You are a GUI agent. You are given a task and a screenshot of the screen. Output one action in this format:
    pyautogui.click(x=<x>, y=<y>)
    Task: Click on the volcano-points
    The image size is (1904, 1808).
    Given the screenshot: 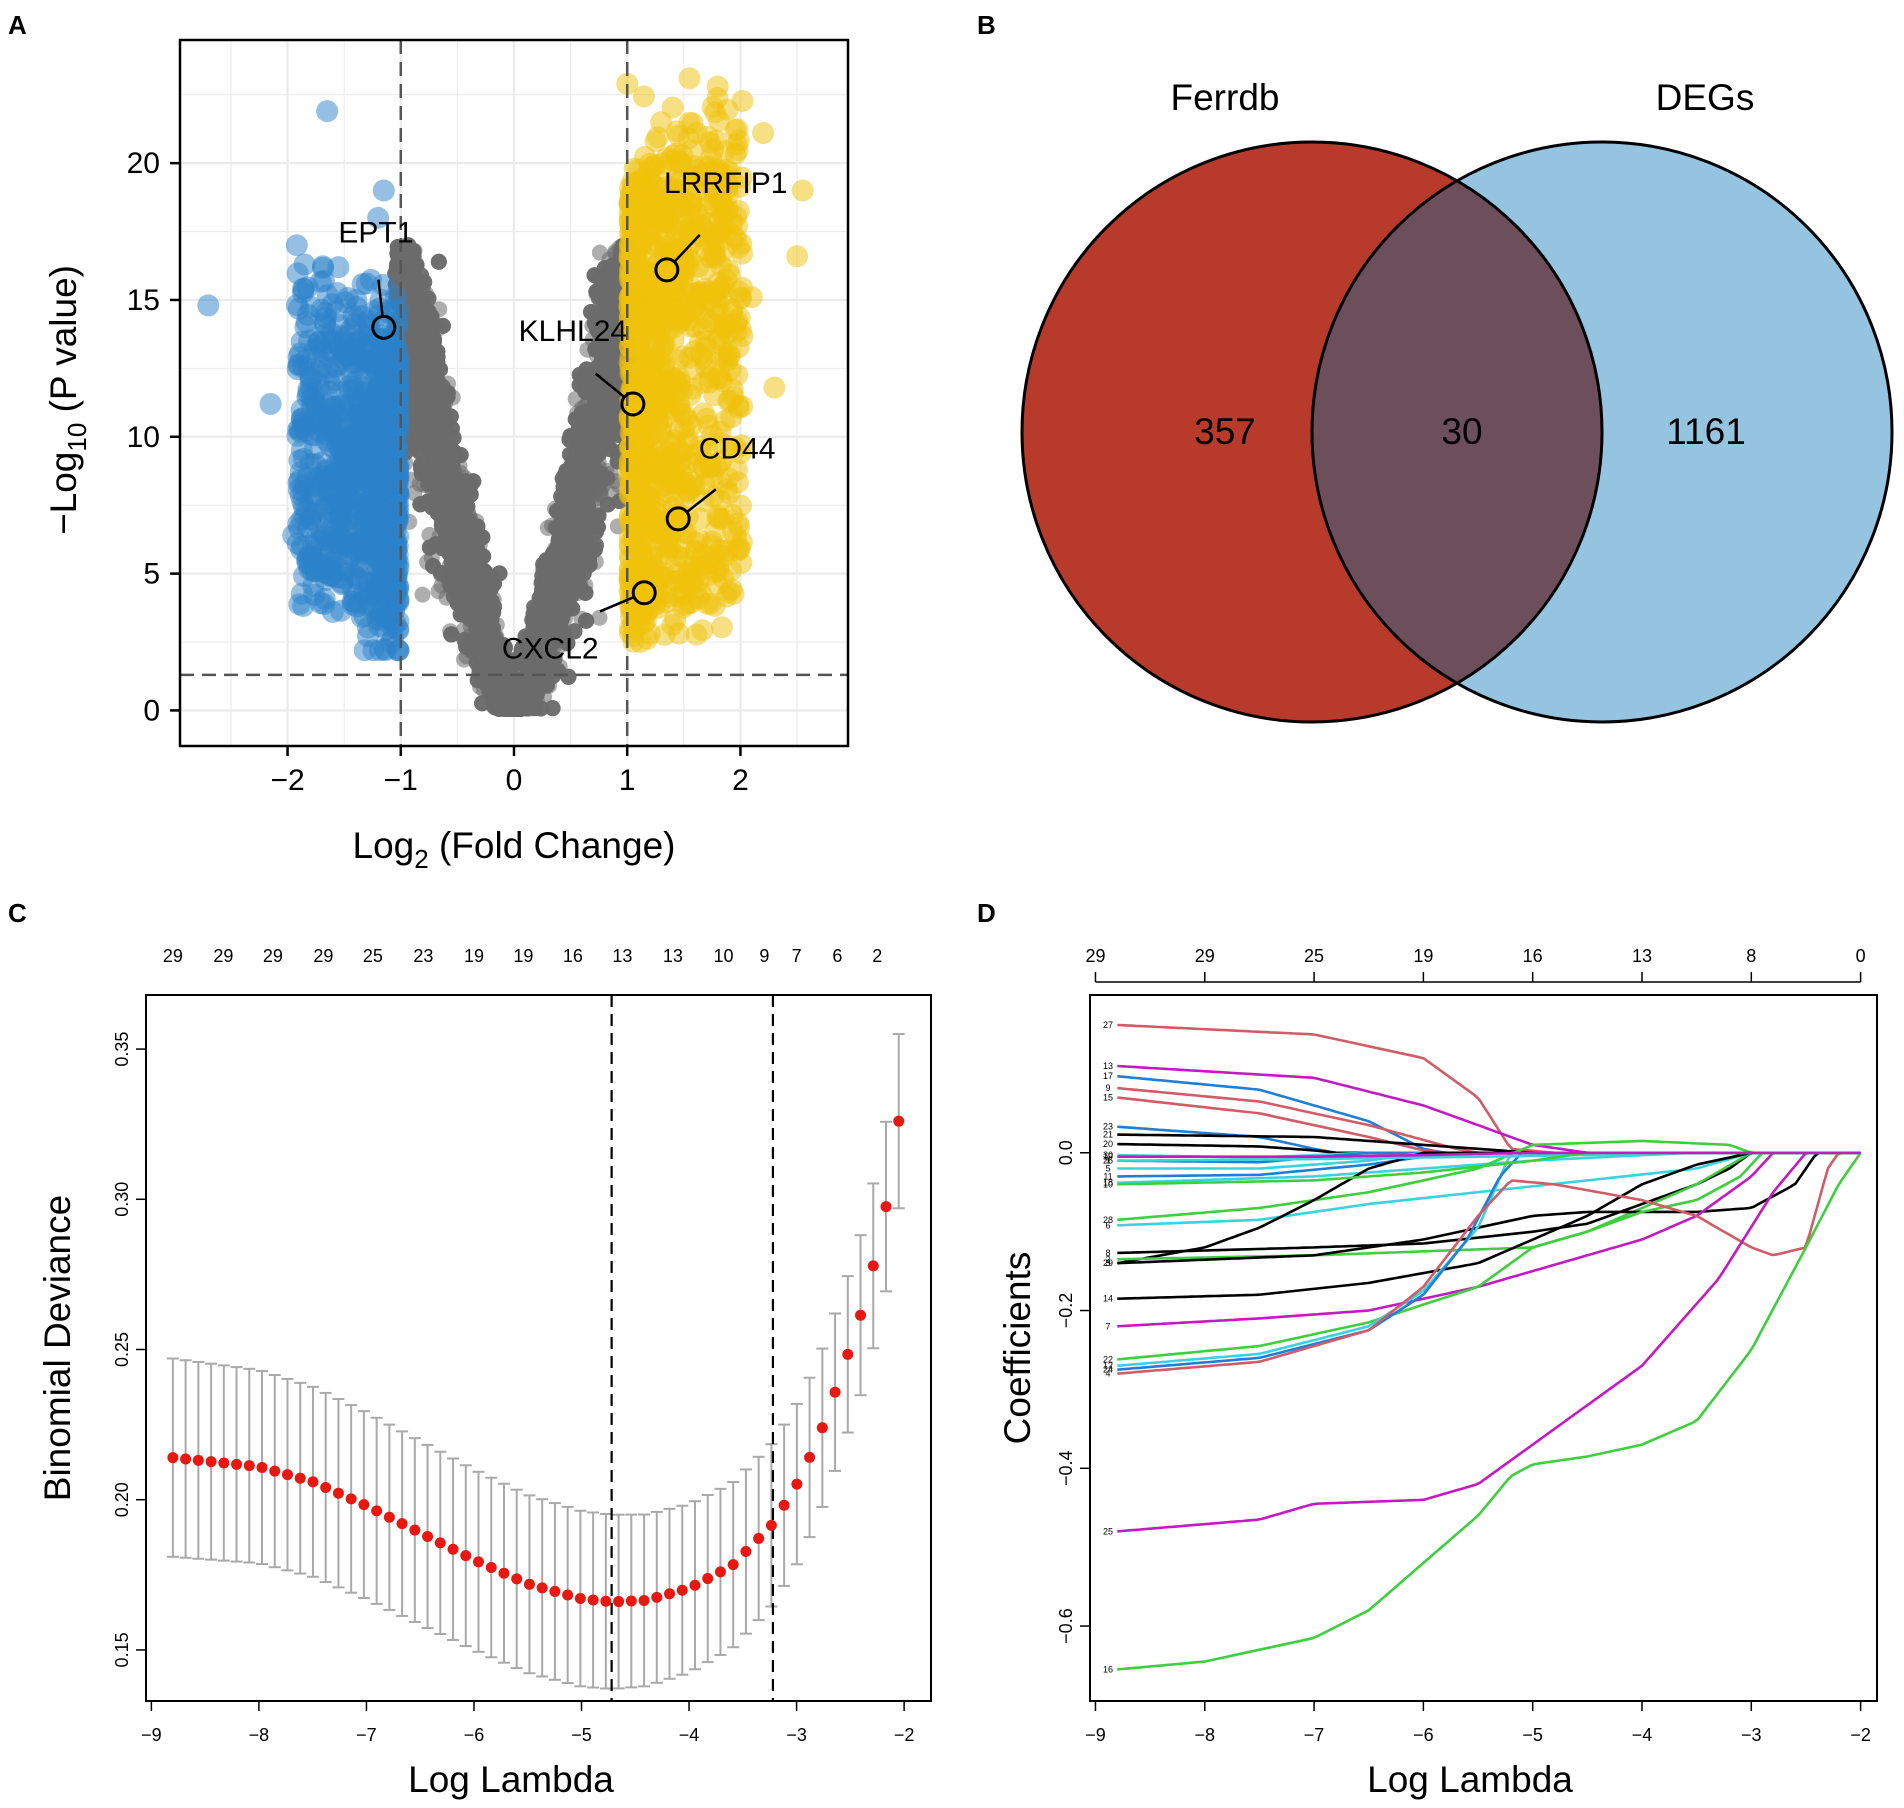 What is the action you would take?
    pyautogui.click(x=505, y=392)
    